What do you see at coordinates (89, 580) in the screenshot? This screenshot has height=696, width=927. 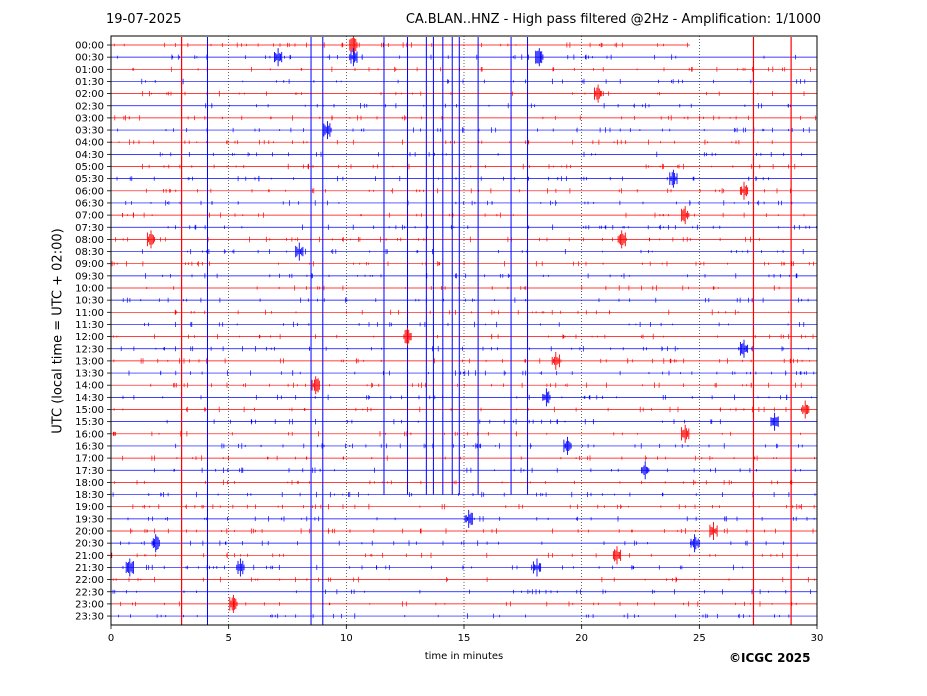 I see `y-tick-label: 22:00` at bounding box center [89, 580].